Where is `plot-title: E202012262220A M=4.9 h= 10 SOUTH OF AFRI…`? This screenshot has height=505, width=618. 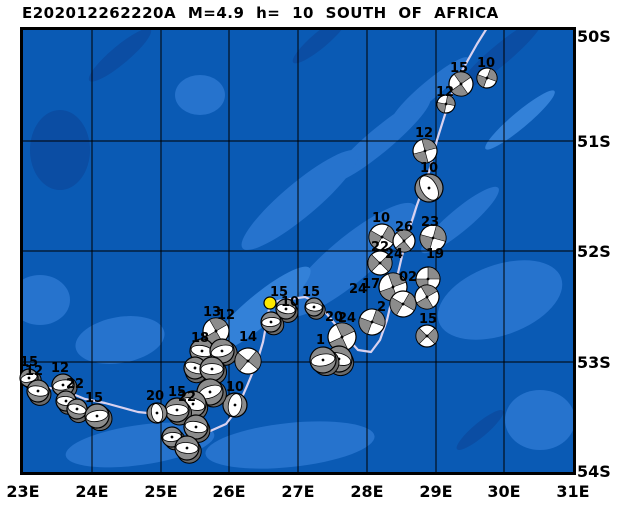
plot-title: E202012262220A M=4.9 h= 10 SOUTH OF AFRI… is located at coordinates (260, 13).